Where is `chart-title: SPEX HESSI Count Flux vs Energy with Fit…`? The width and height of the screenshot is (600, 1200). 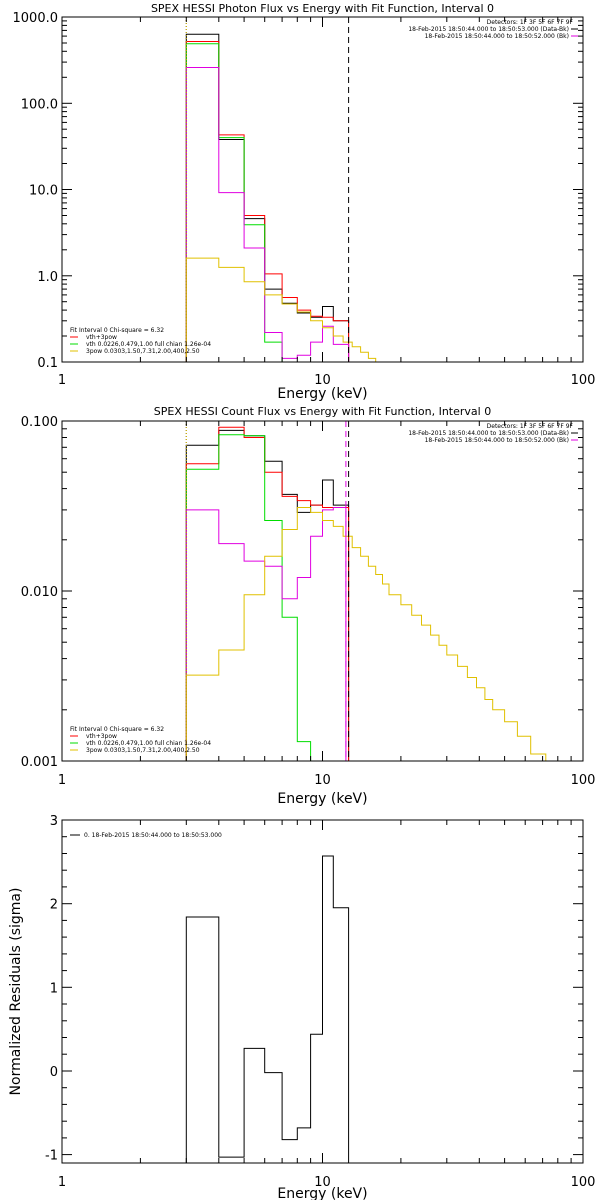
chart-title: SPEX HESSI Count Flux vs Energy with Fit… is located at coordinates (322, 411).